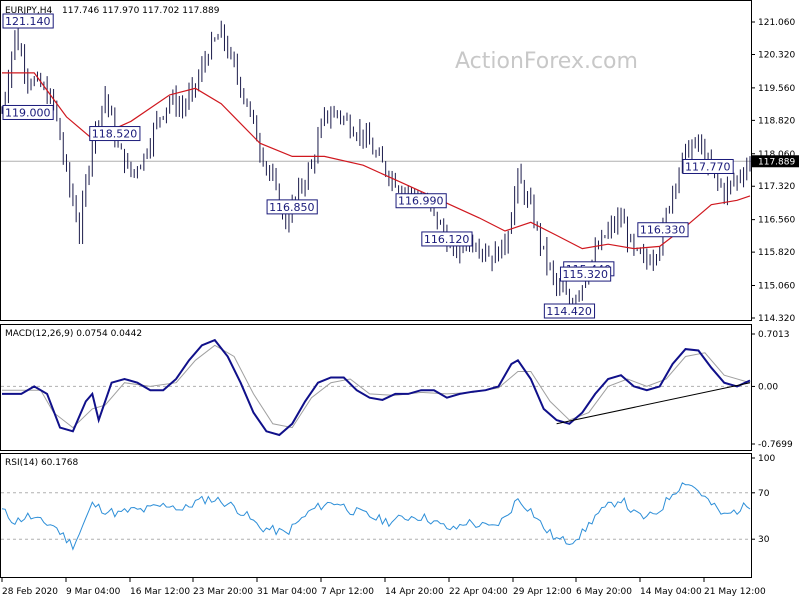  Describe the element at coordinates (776, 55) in the screenshot. I see `price-tick-label: 120.320` at that location.